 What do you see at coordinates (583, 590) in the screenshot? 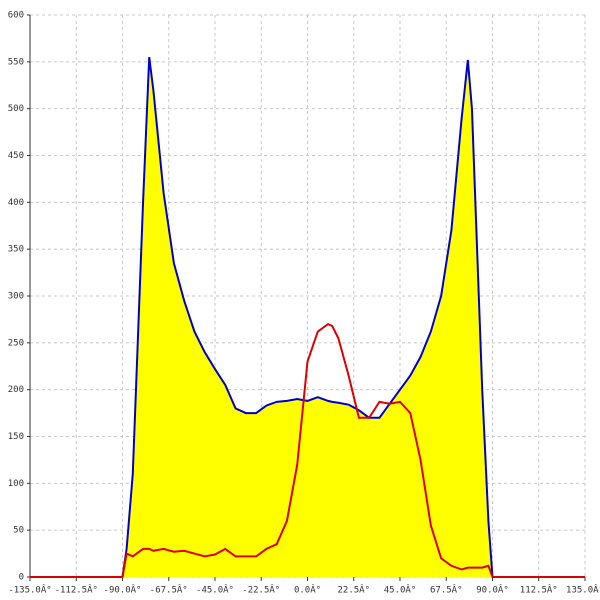
I see `x-tick-label: 135.0Â°` at bounding box center [583, 590].